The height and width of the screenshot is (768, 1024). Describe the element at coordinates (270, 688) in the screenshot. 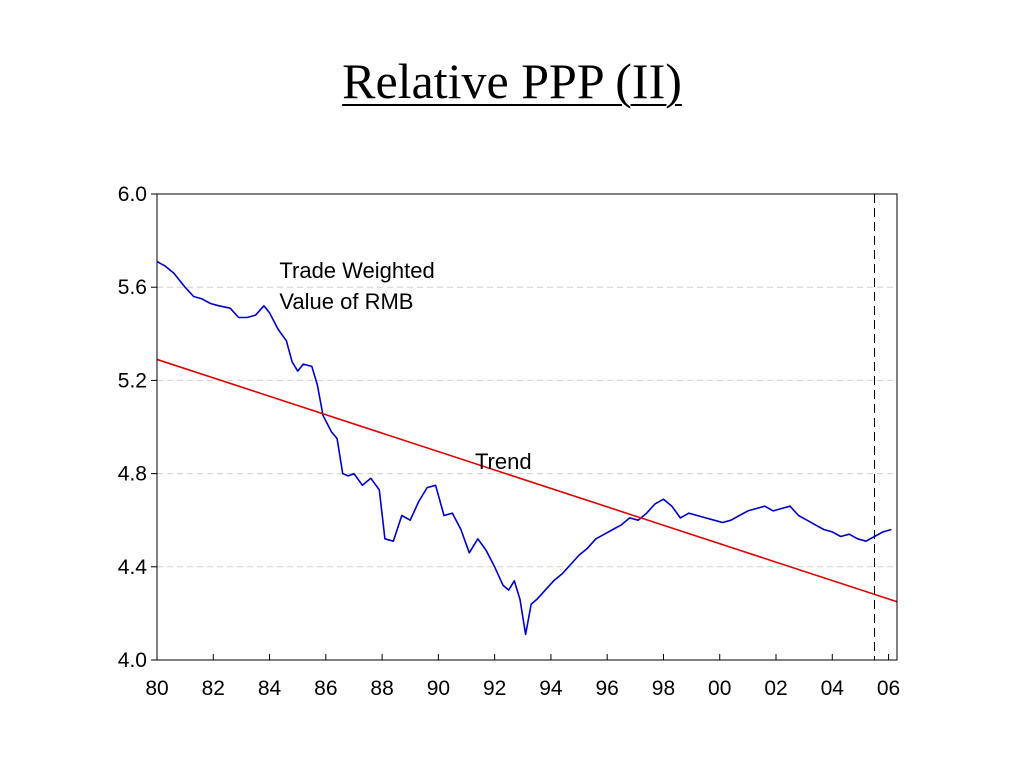

I see `x-tick-label: 84` at that location.